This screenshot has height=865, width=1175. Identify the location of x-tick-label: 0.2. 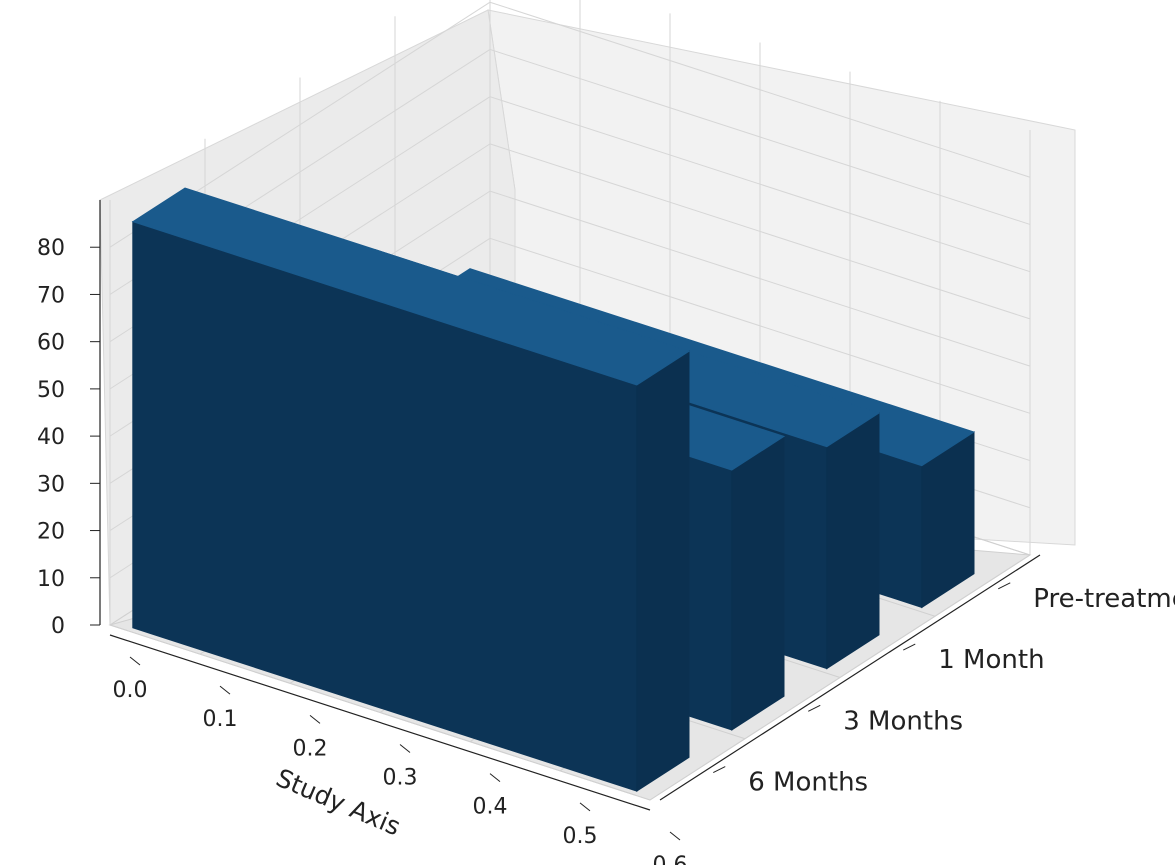
(310, 748).